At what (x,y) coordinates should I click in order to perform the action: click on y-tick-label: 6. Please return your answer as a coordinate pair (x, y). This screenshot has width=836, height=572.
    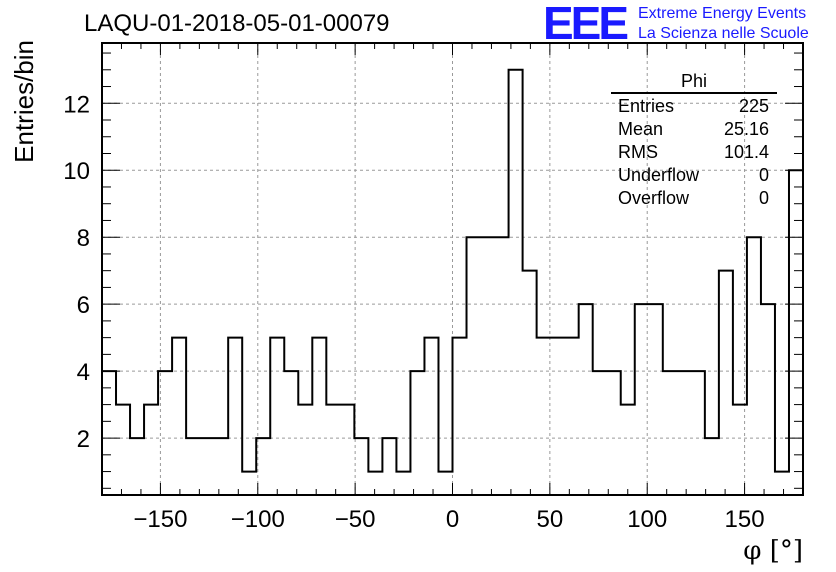
    Looking at the image, I should click on (83, 305).